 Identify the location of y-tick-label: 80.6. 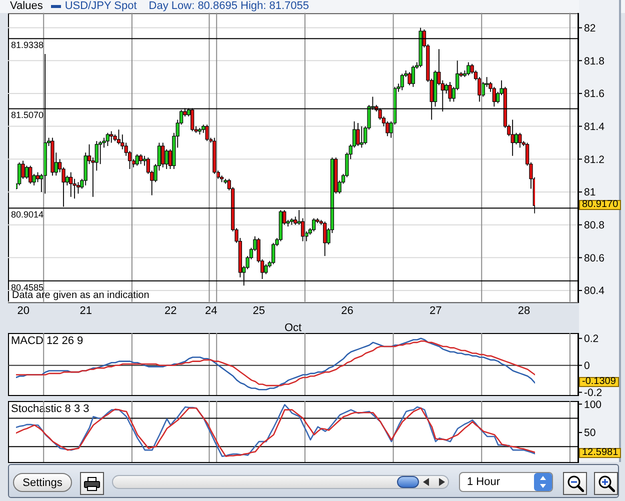
(594, 258).